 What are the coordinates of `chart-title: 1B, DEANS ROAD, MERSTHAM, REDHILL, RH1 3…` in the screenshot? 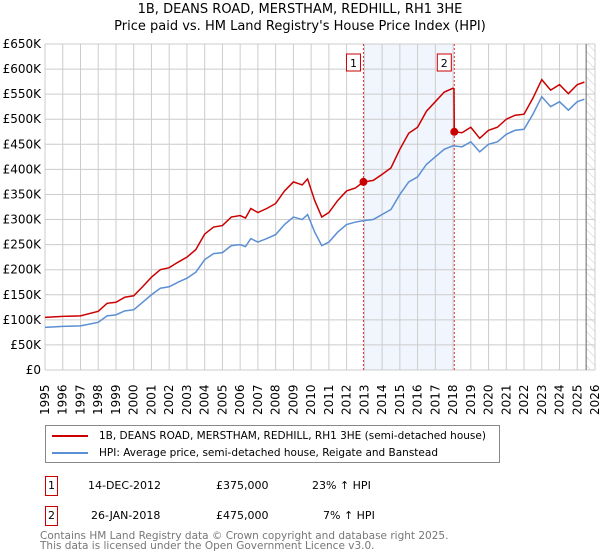 It's located at (300, 9).